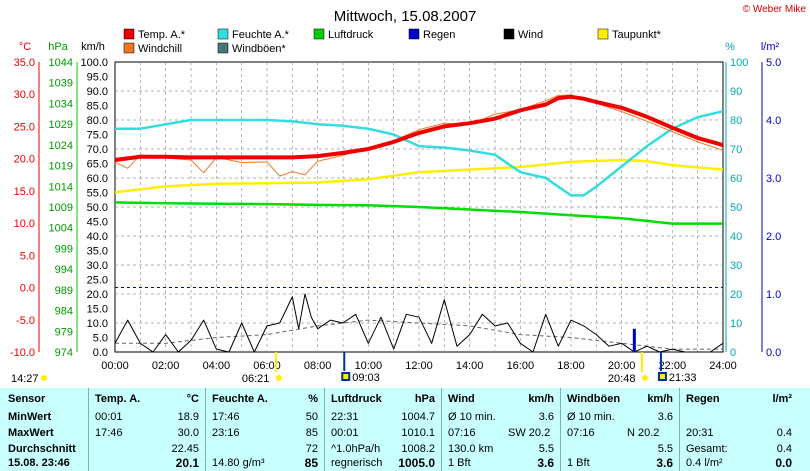 This screenshot has height=471, width=810. I want to click on legend-label: Luftdruck, so click(351, 35).